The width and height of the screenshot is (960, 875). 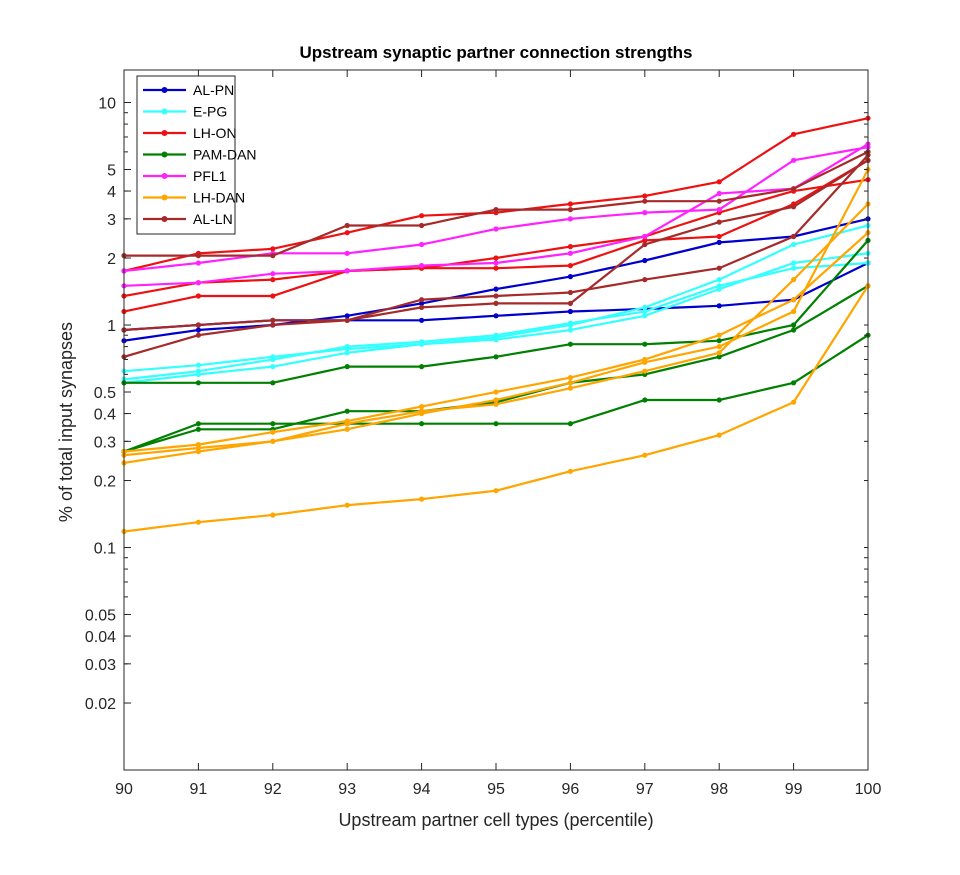 What do you see at coordinates (66, 422) in the screenshot?
I see `y-axis-title: % of total input synapses` at bounding box center [66, 422].